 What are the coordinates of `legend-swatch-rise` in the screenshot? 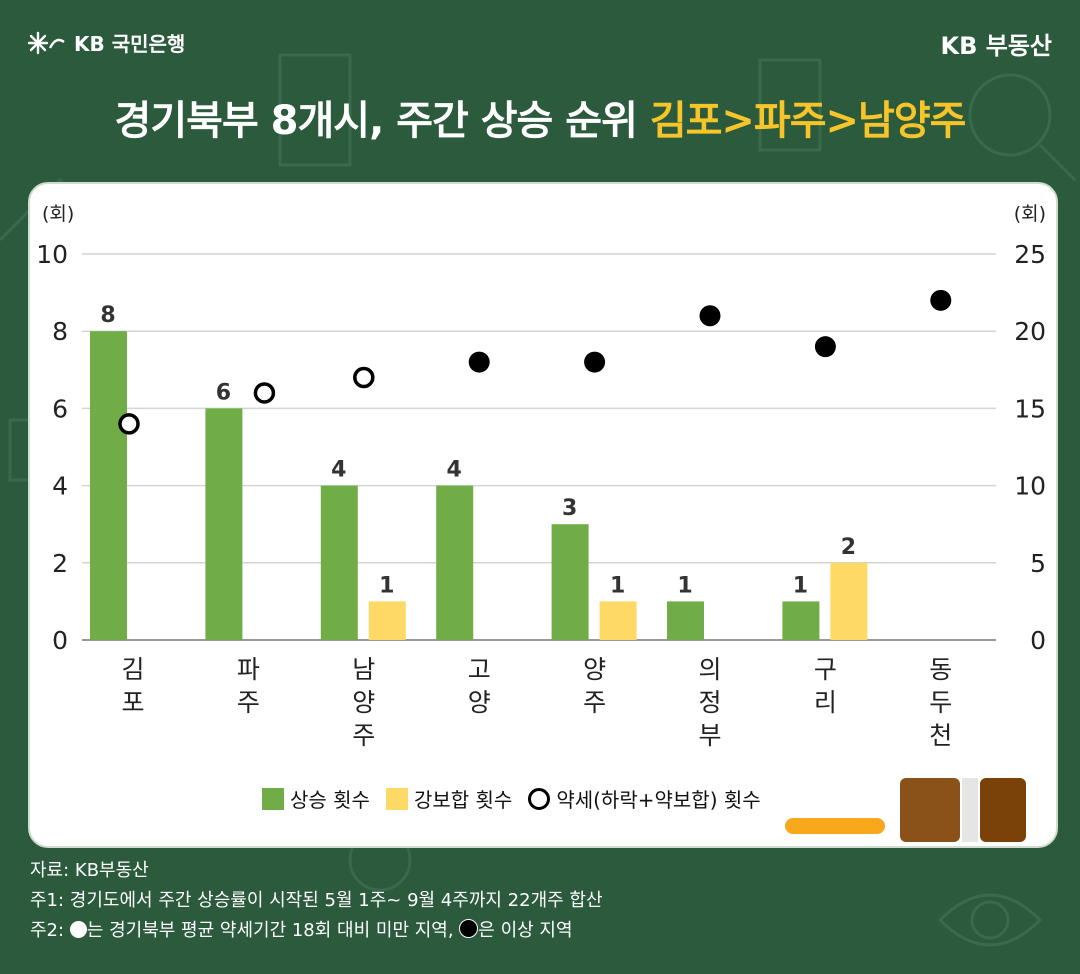 It's located at (273, 798).